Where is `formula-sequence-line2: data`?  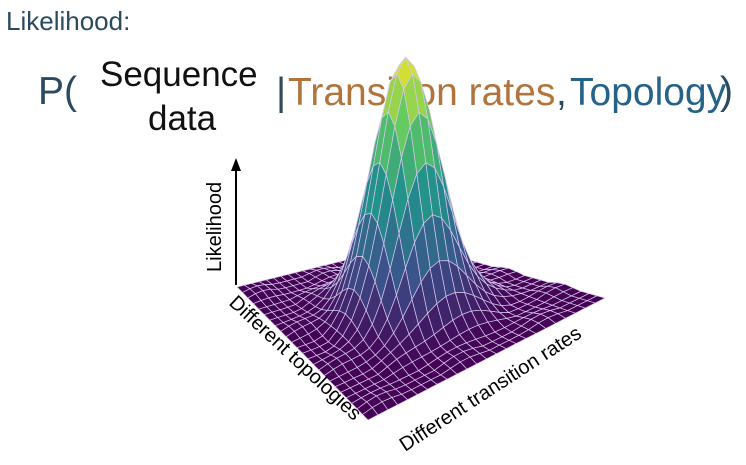 formula-sequence-line2: data is located at coordinates (182, 118).